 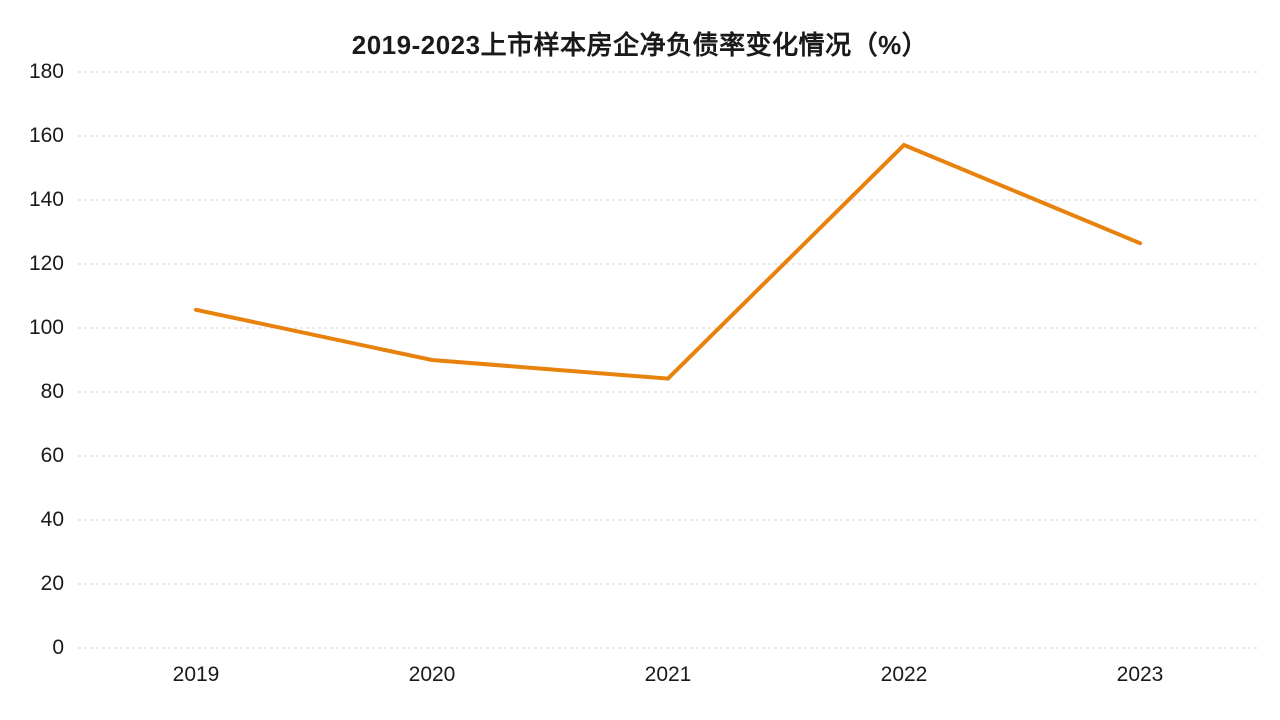 What do you see at coordinates (52, 519) in the screenshot?
I see `y-axis-tick-label: 40` at bounding box center [52, 519].